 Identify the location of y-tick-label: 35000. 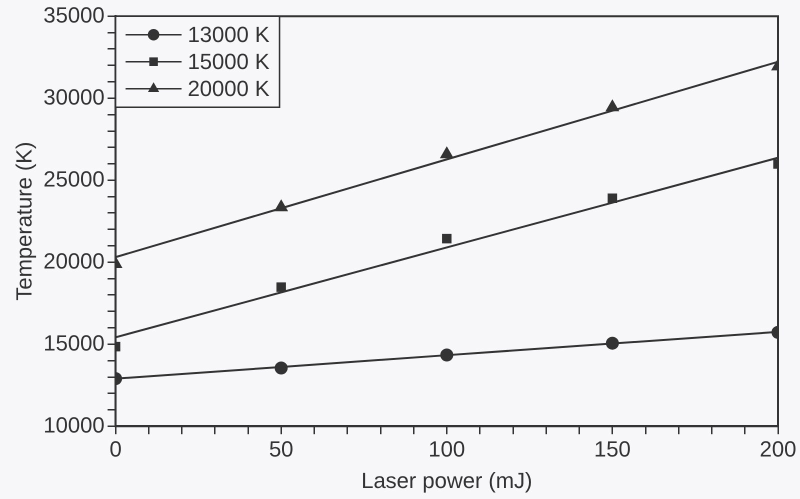
(74, 15).